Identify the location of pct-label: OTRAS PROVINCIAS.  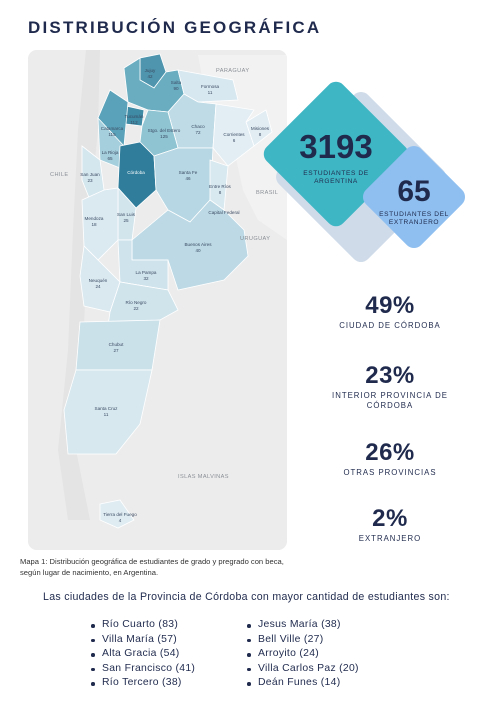
(390, 472).